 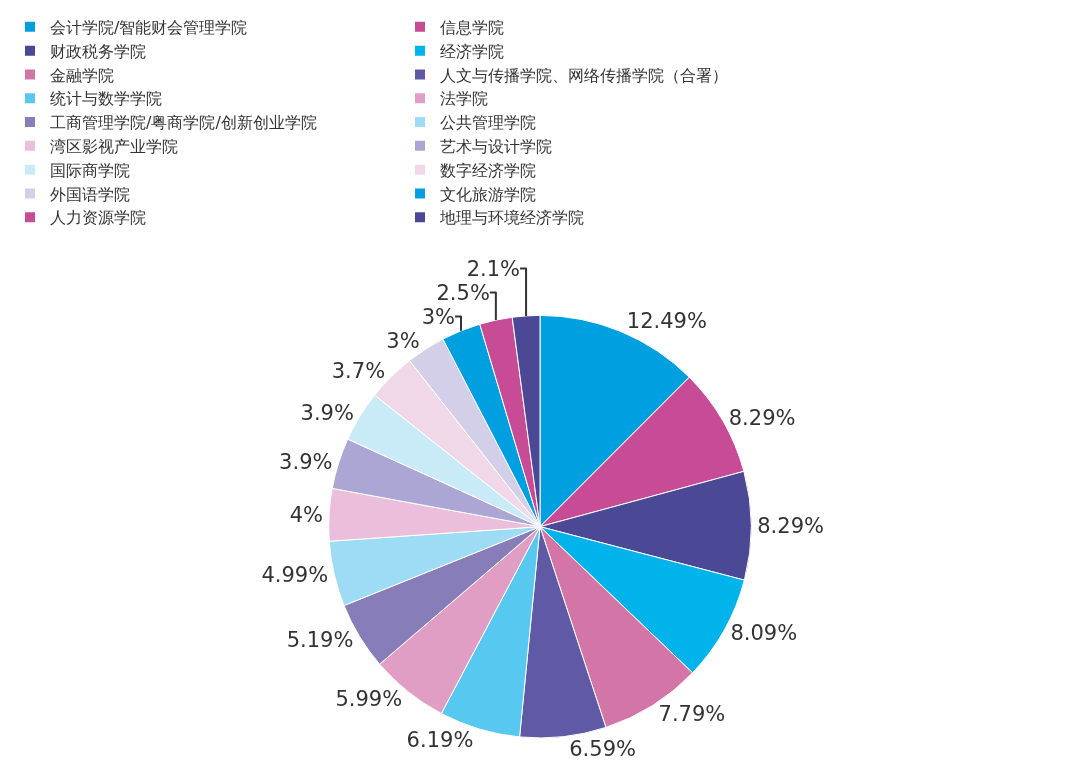 What do you see at coordinates (472, 51) in the screenshot?
I see `legend-label: 经济学院` at bounding box center [472, 51].